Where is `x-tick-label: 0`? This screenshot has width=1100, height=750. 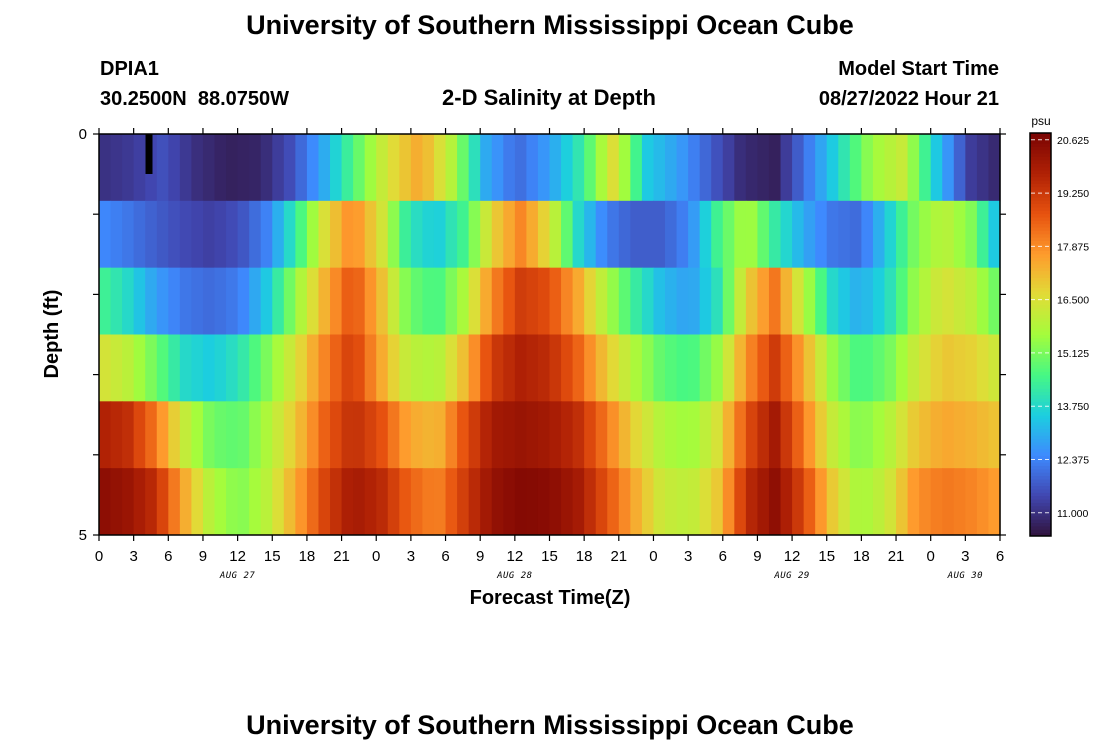
x-tick-label: 0 is located at coordinates (653, 556).